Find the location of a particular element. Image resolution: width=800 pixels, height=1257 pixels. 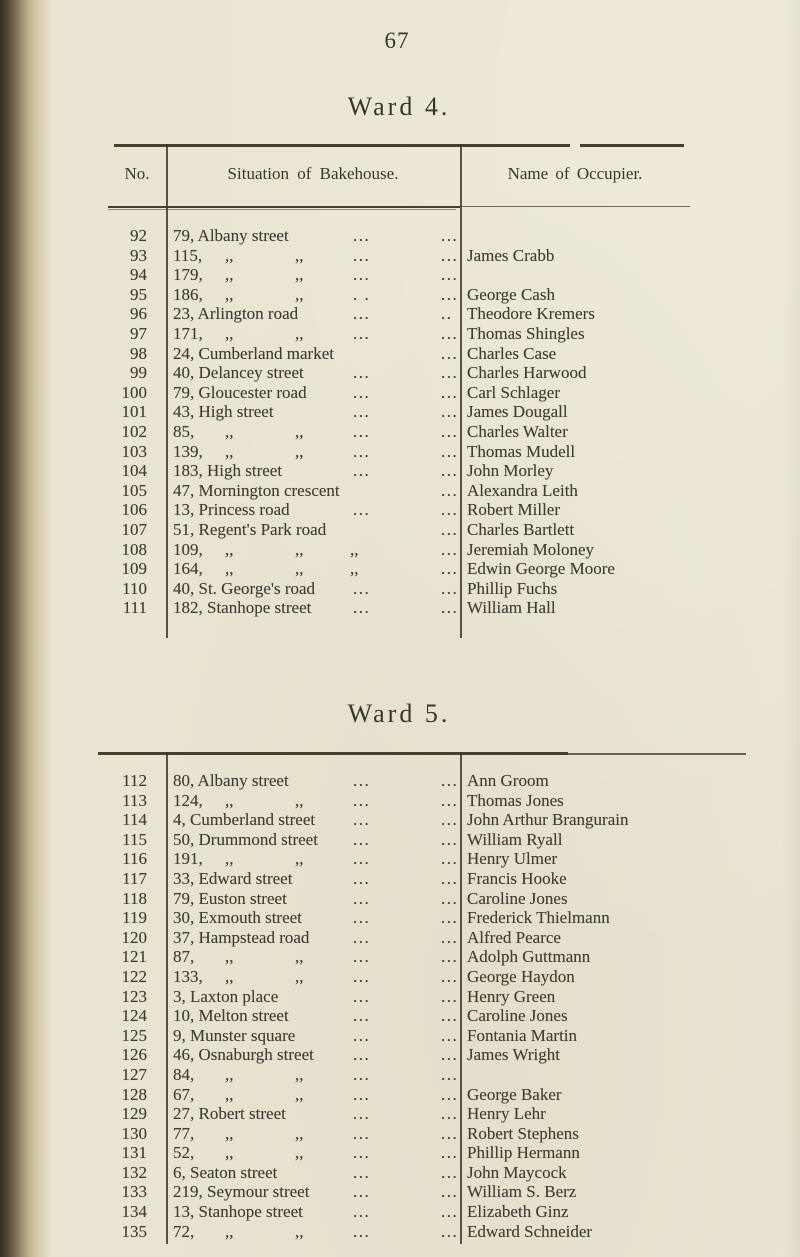

occupier-name: Elizabeth Ginz is located at coordinates (518, 1212).